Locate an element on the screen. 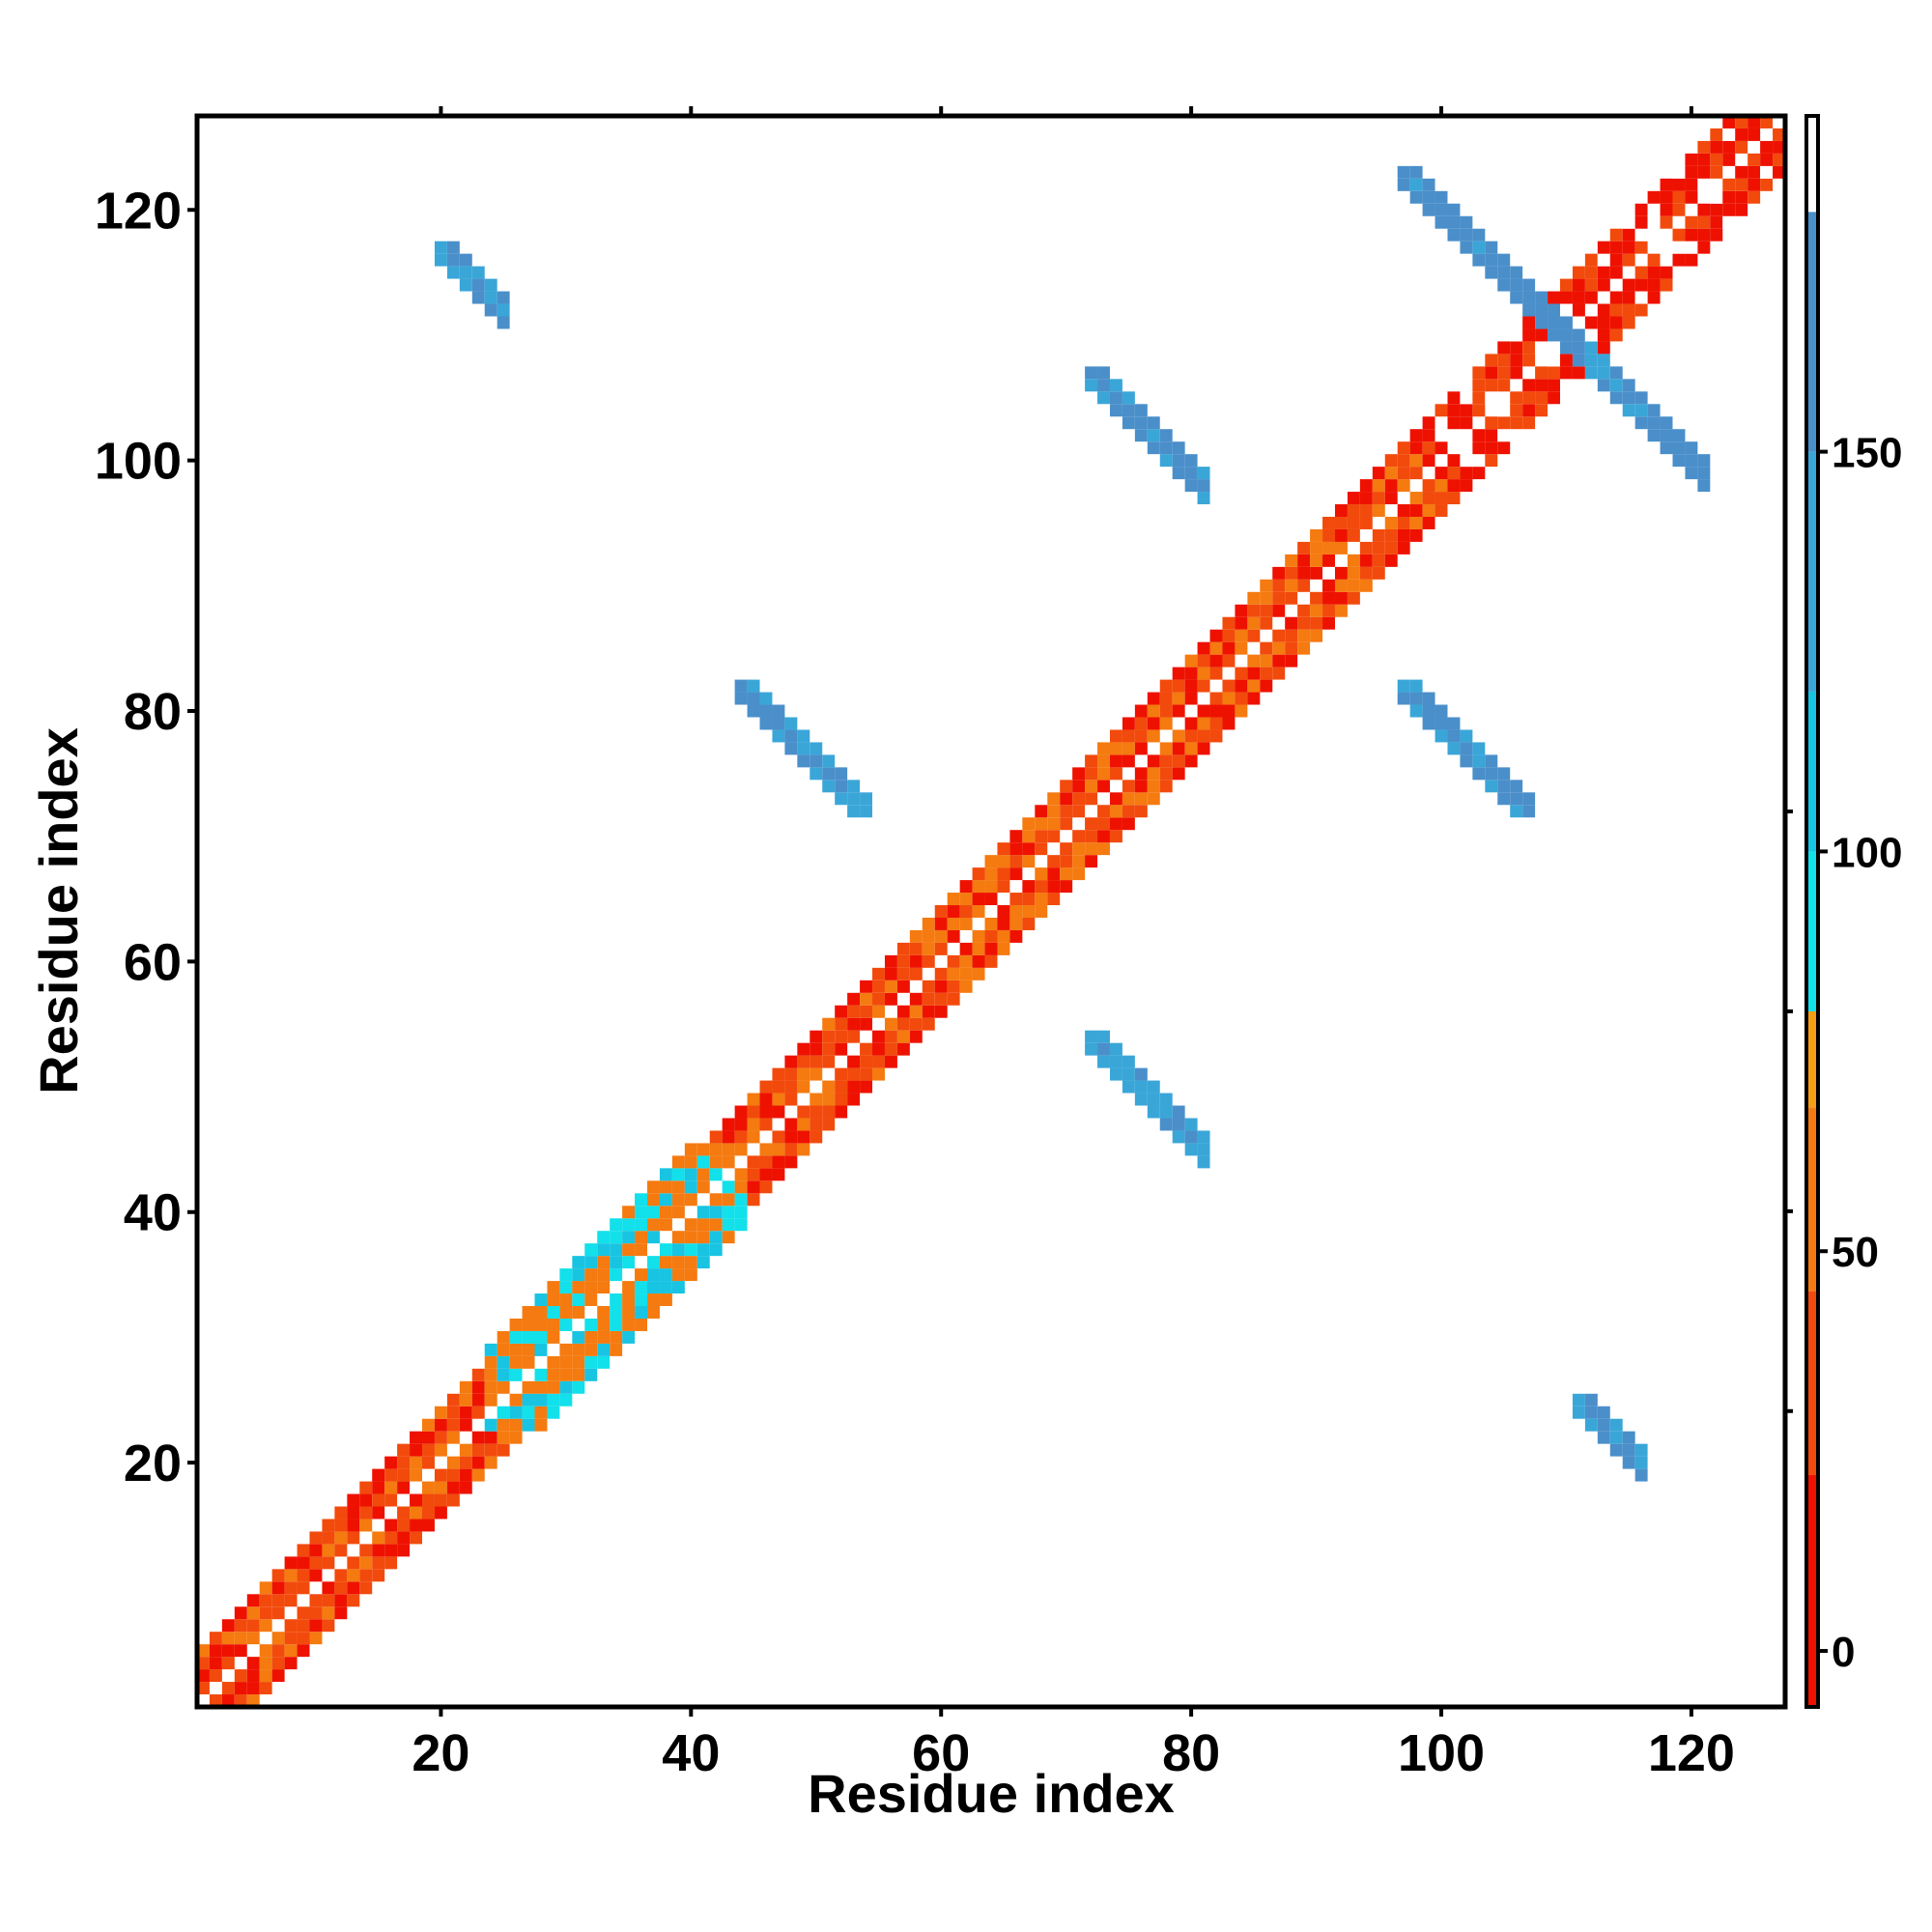 Image resolution: width=1932 pixels, height=1932 pixels. y-tick-label: 120 is located at coordinates (138, 211).